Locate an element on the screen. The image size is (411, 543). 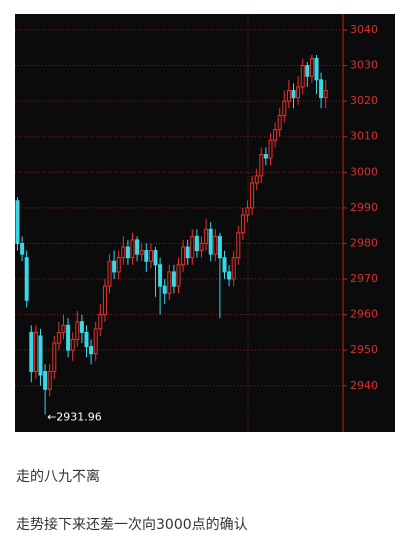
y-tick-label: 2960 is located at coordinates (364, 314).